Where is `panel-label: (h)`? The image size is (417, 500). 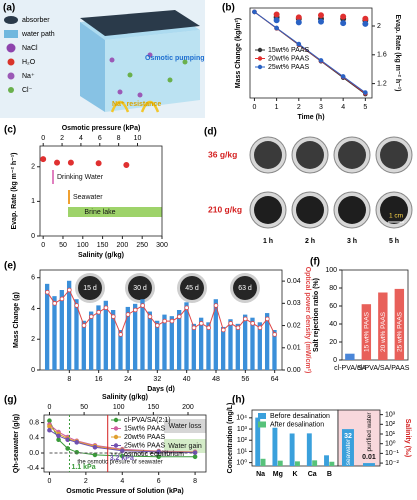 panel-label: (h) is located at coordinates (238, 400).